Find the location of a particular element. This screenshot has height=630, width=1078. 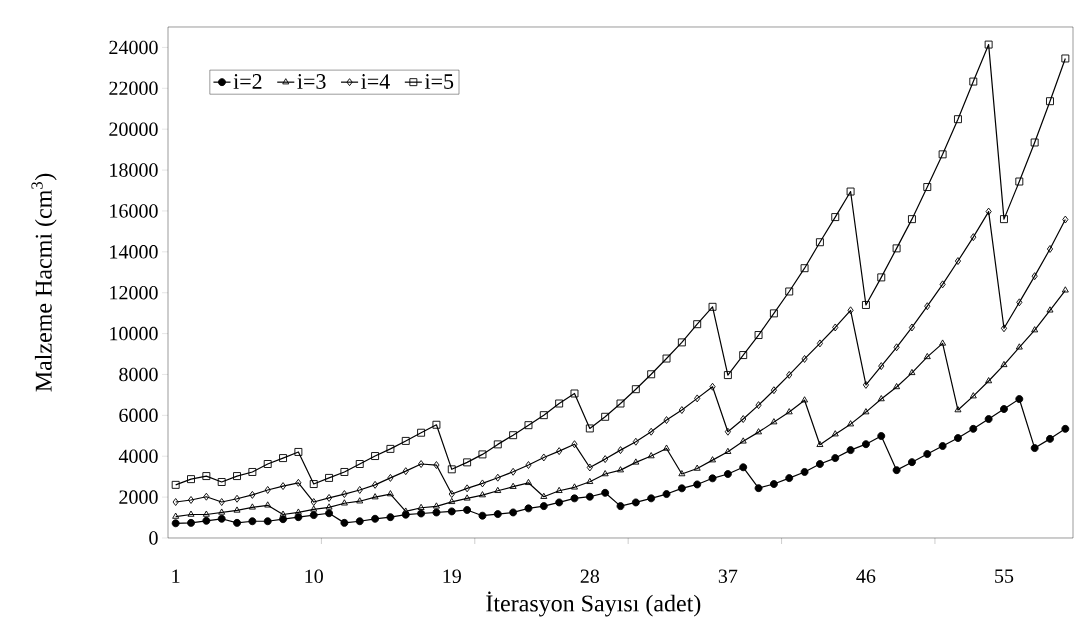

x-axis-title: İterasyon Sayısı (adet) is located at coordinates (593, 604).